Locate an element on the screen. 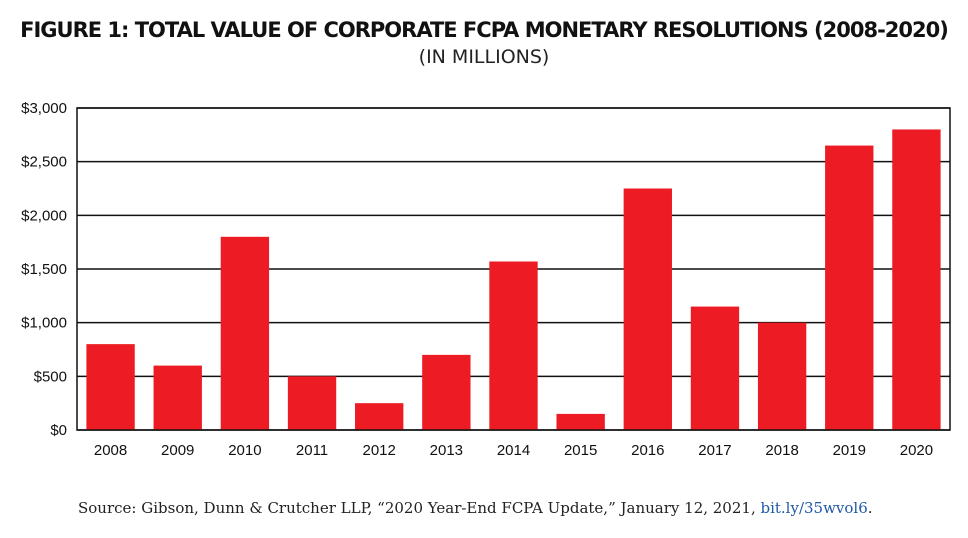  source-end: . is located at coordinates (870, 508).